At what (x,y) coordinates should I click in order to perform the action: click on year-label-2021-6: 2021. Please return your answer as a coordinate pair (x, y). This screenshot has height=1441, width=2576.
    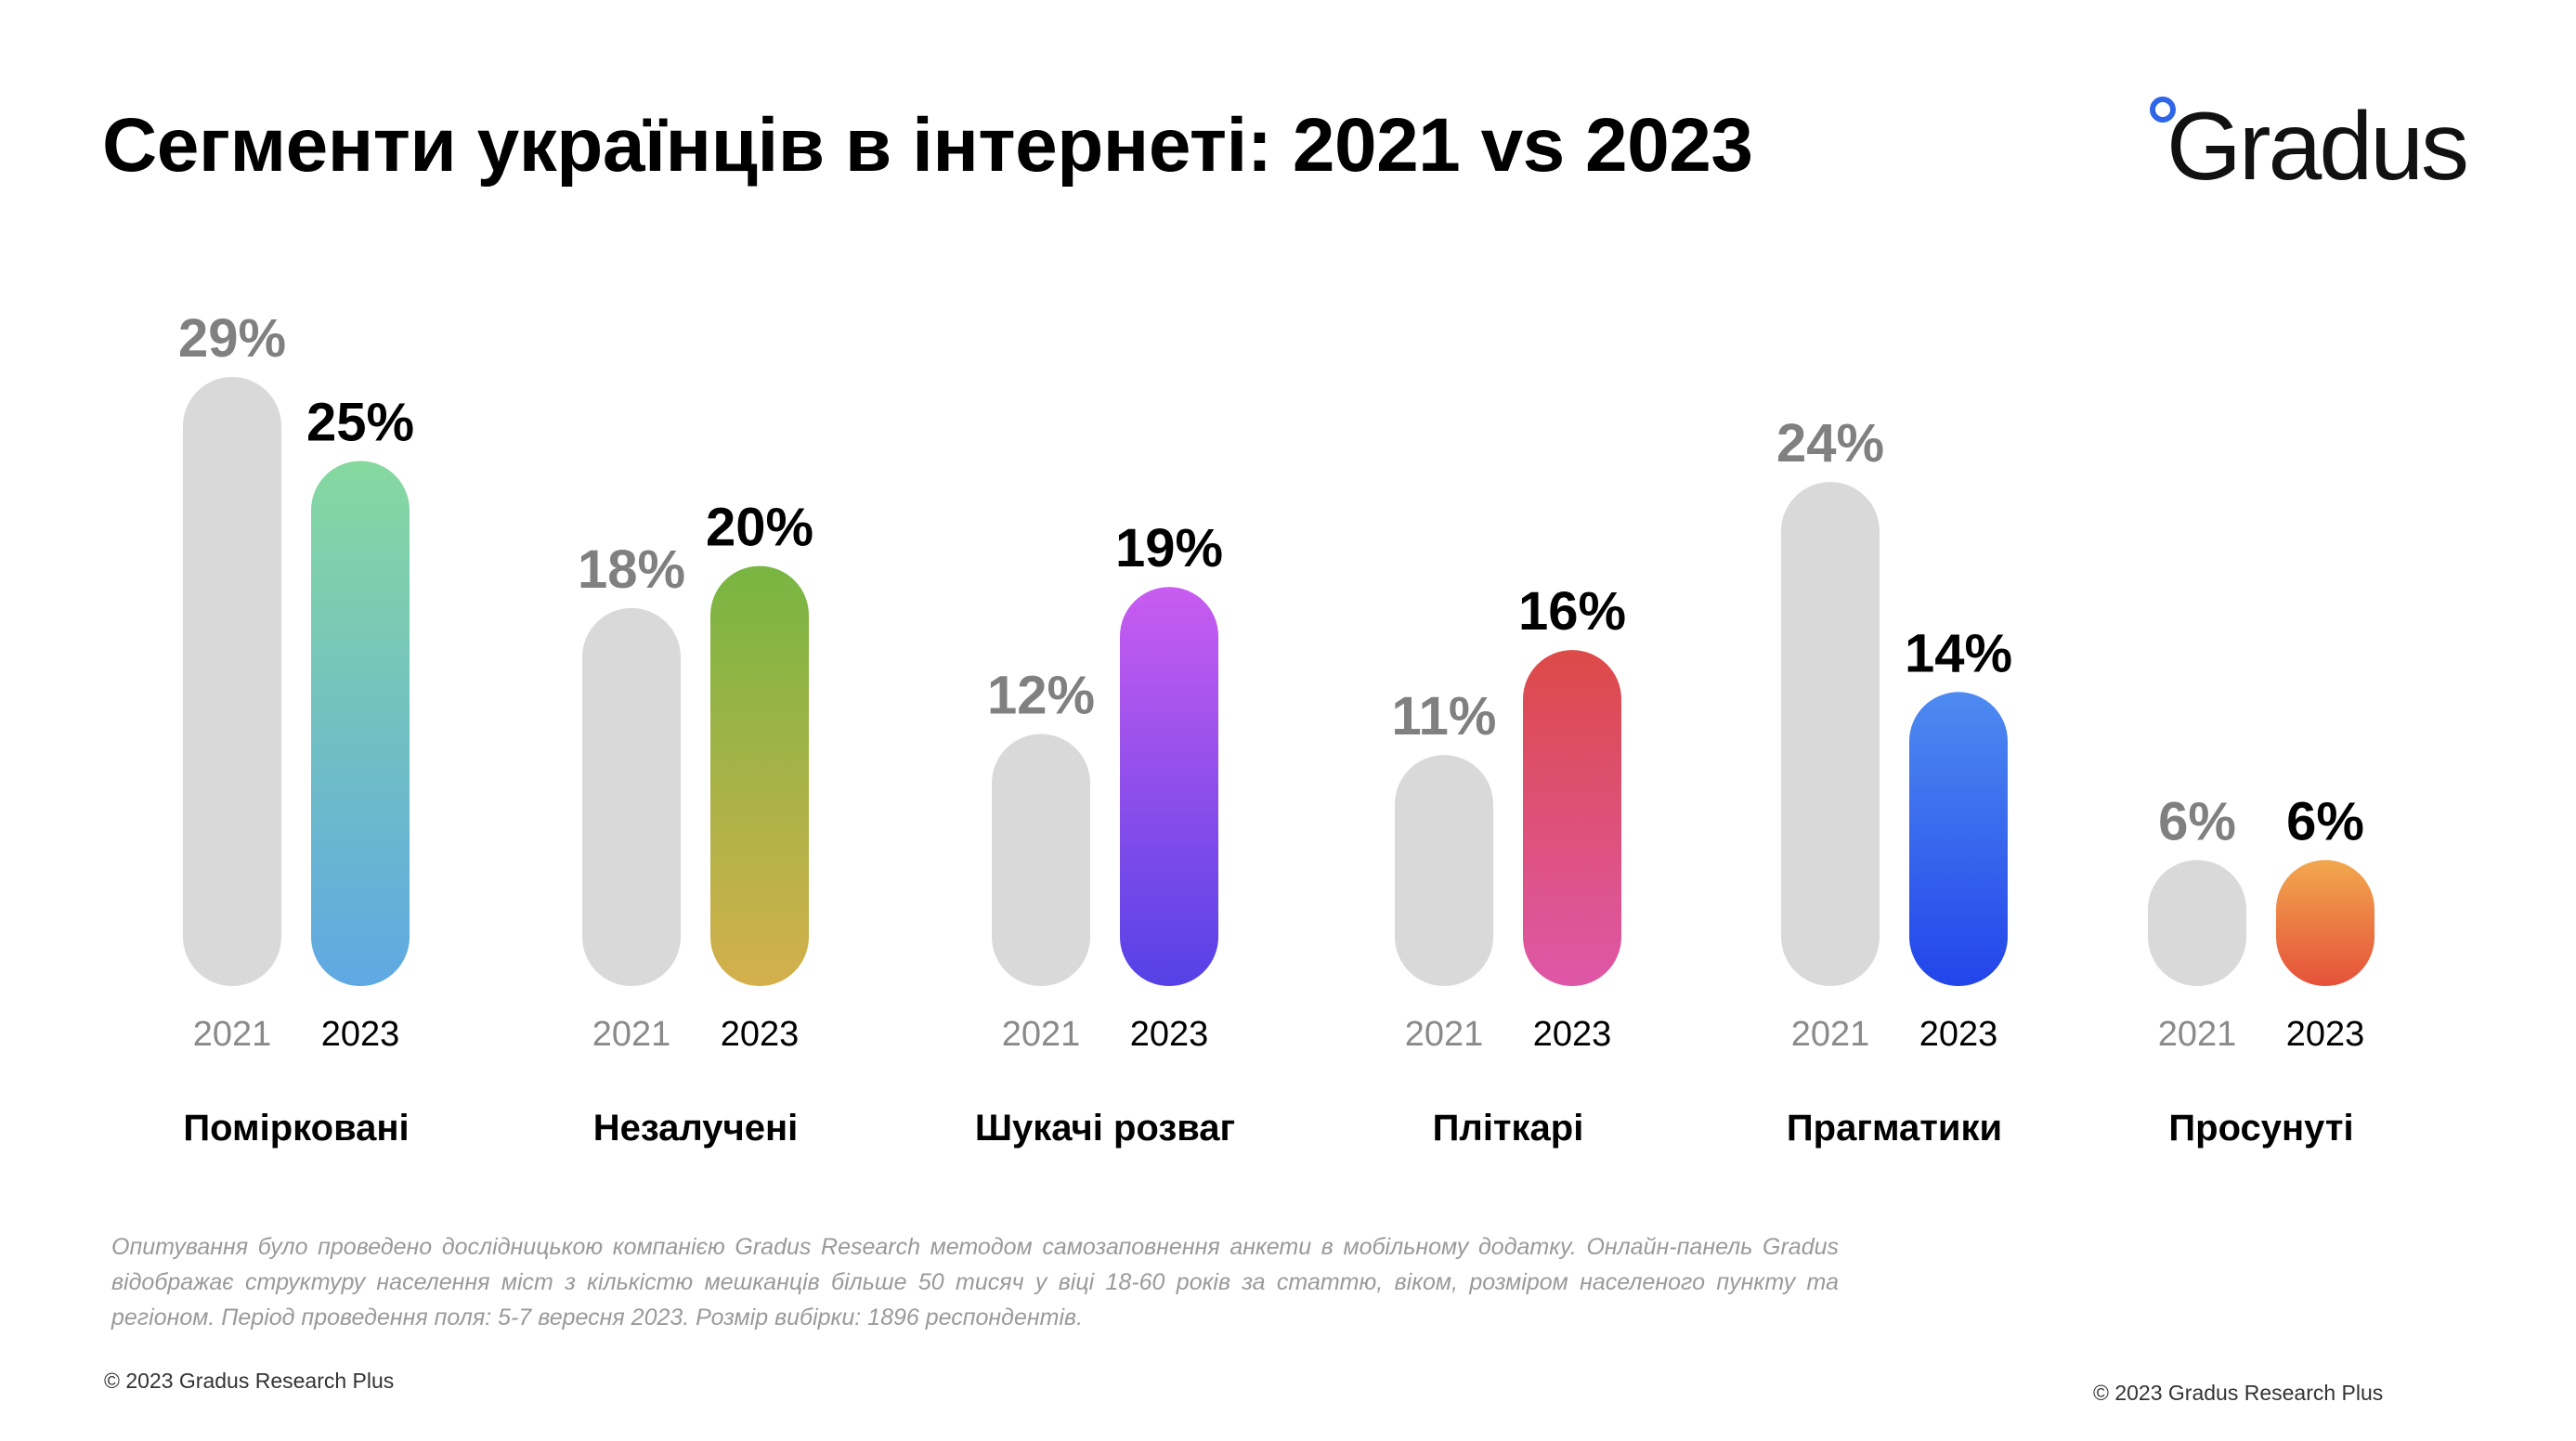
    Looking at the image, I should click on (2197, 1034).